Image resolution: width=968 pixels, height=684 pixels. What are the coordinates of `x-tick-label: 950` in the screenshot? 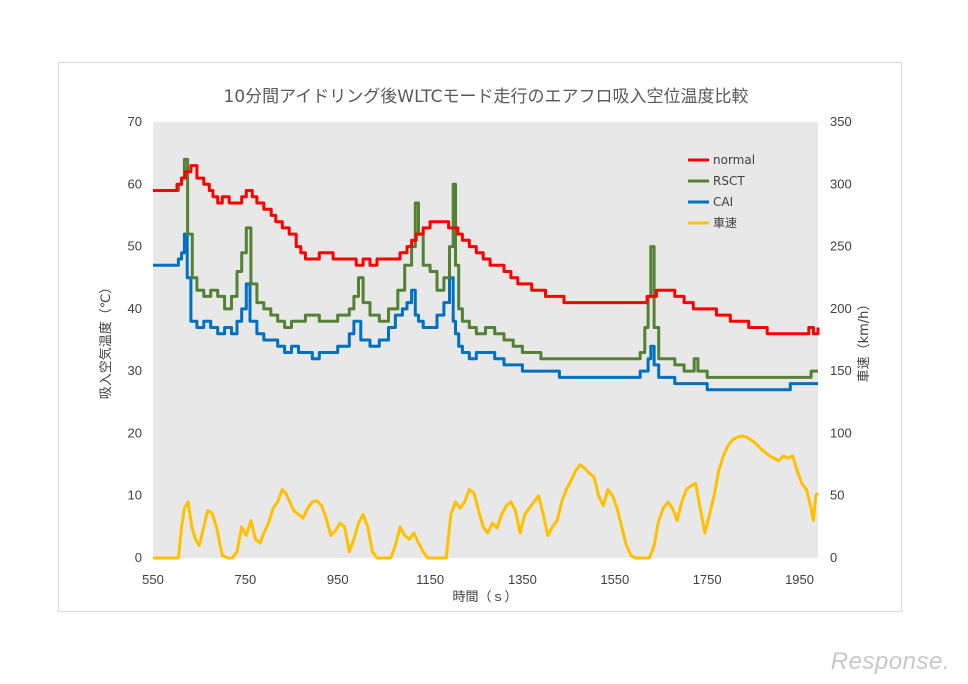 It's located at (338, 579).